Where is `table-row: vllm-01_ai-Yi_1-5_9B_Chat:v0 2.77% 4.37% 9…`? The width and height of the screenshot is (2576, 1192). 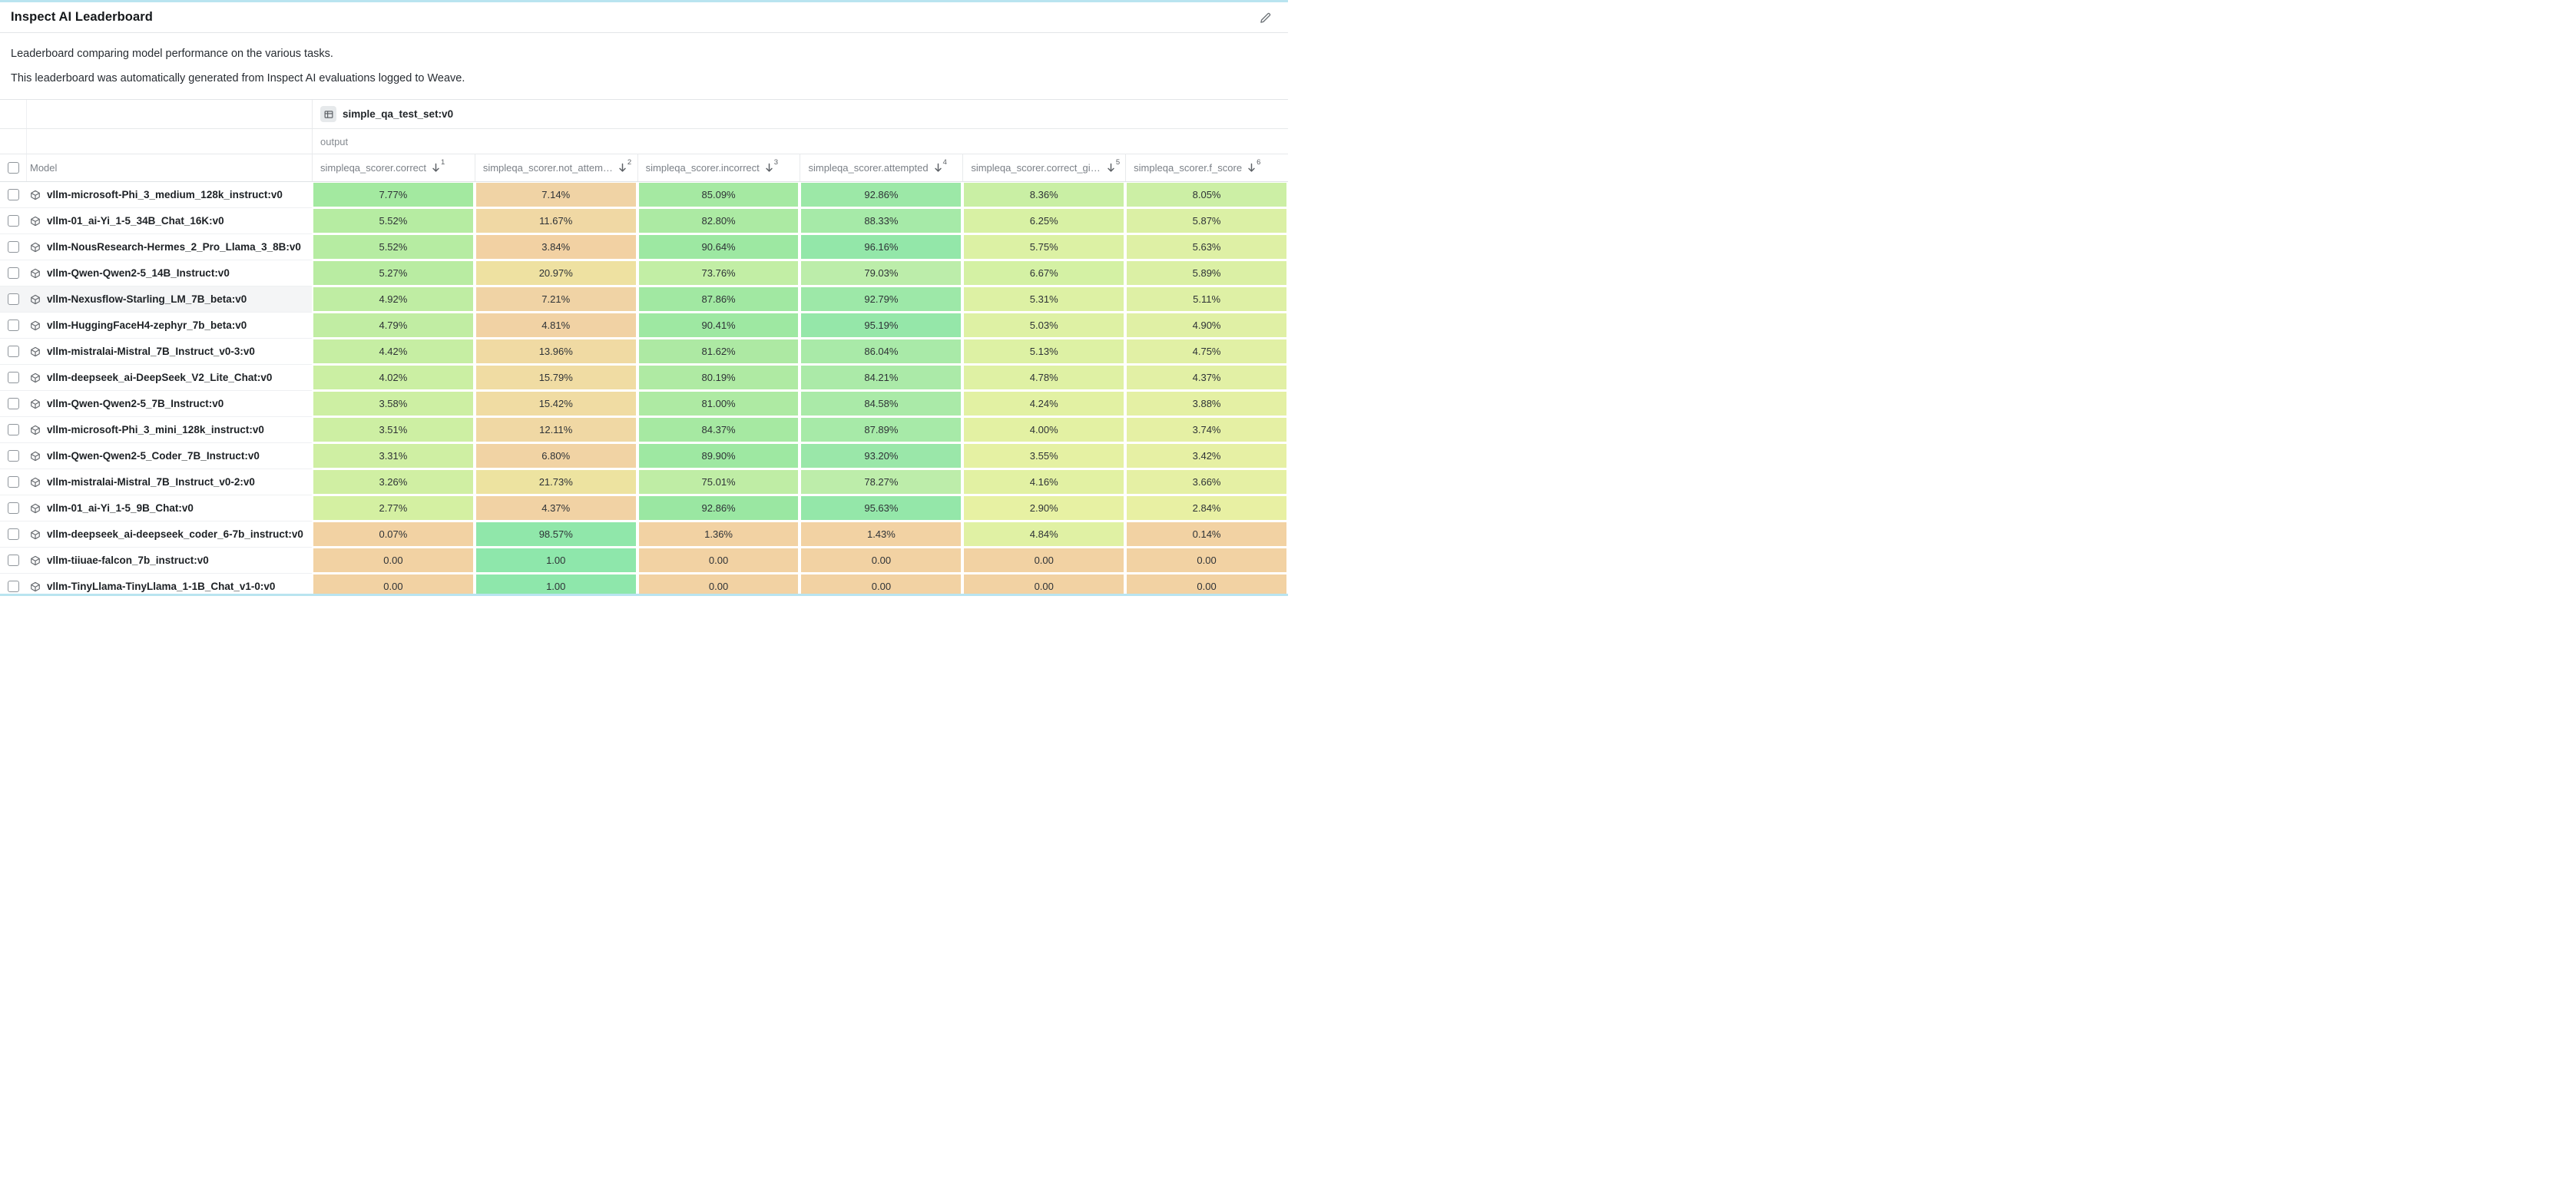 table-row: vllm-01_ai-Yi_1-5_9B_Chat:v0 2.77% 4.37% 9… is located at coordinates (644, 508).